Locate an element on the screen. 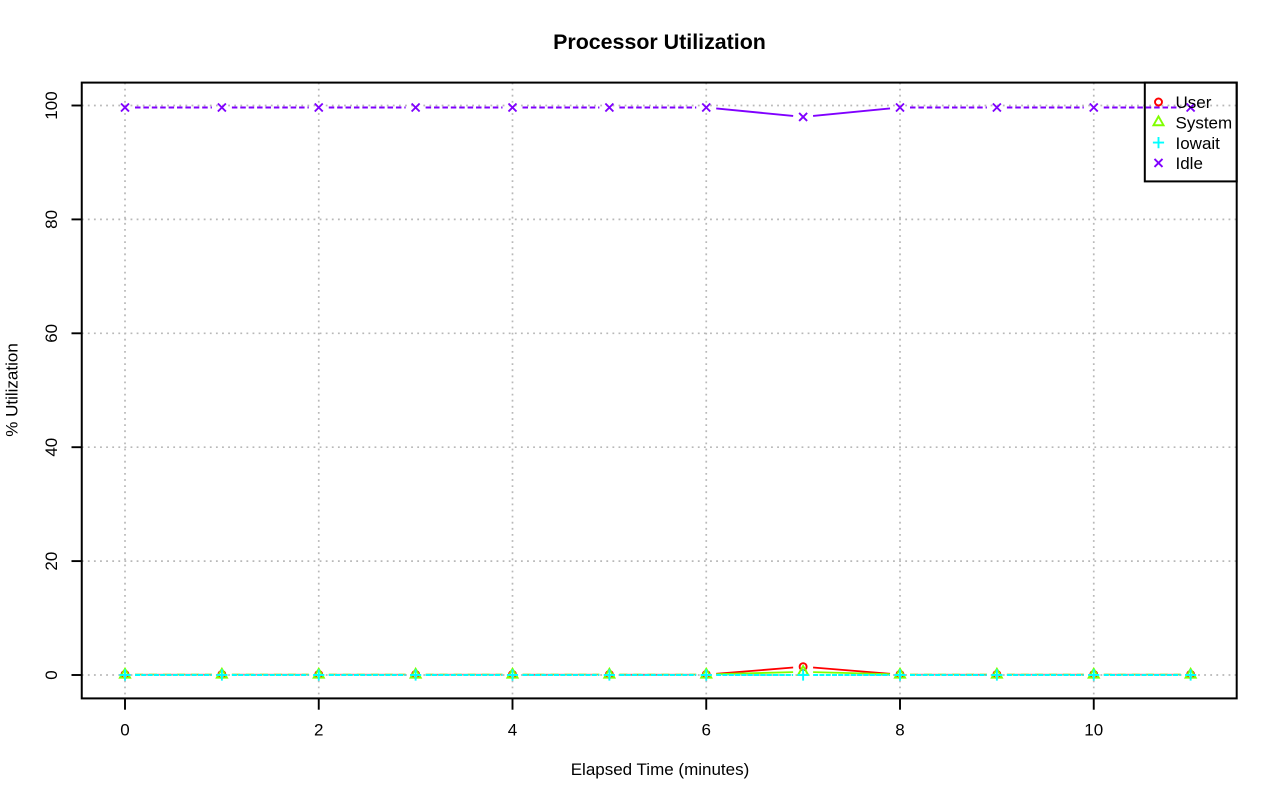 The height and width of the screenshot is (801, 1280). svg-text: User is located at coordinates (1194, 102).